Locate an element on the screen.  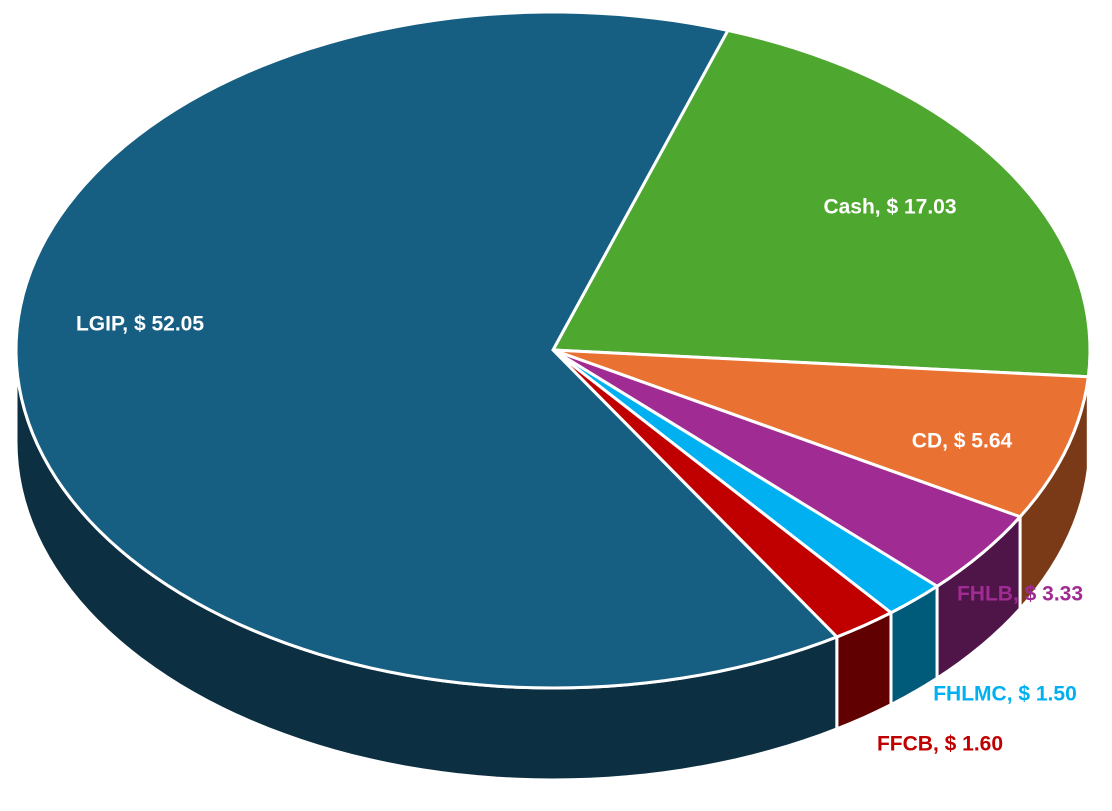
data-label: Cash, $ 17.03 is located at coordinates (889, 207).